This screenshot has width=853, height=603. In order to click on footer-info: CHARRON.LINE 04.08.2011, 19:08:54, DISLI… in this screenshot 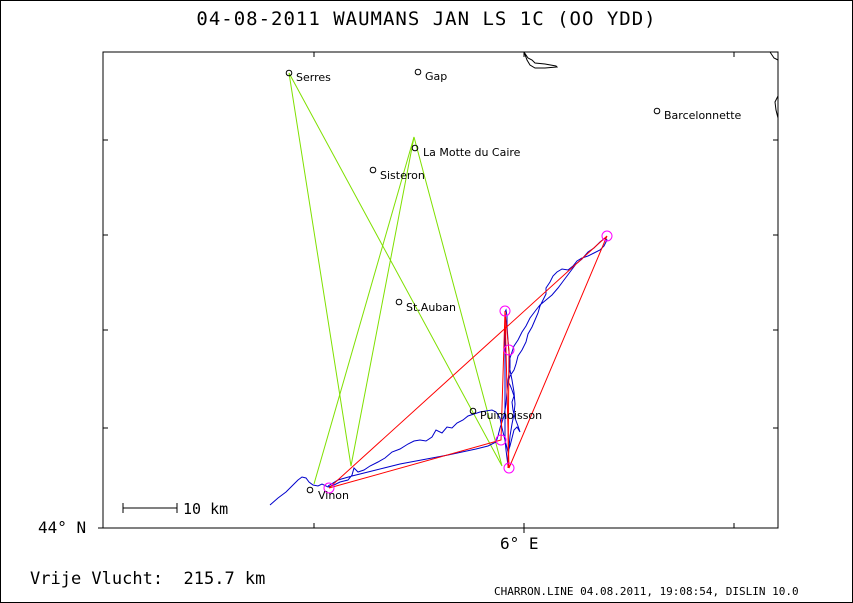, I will do `click(646, 591)`.